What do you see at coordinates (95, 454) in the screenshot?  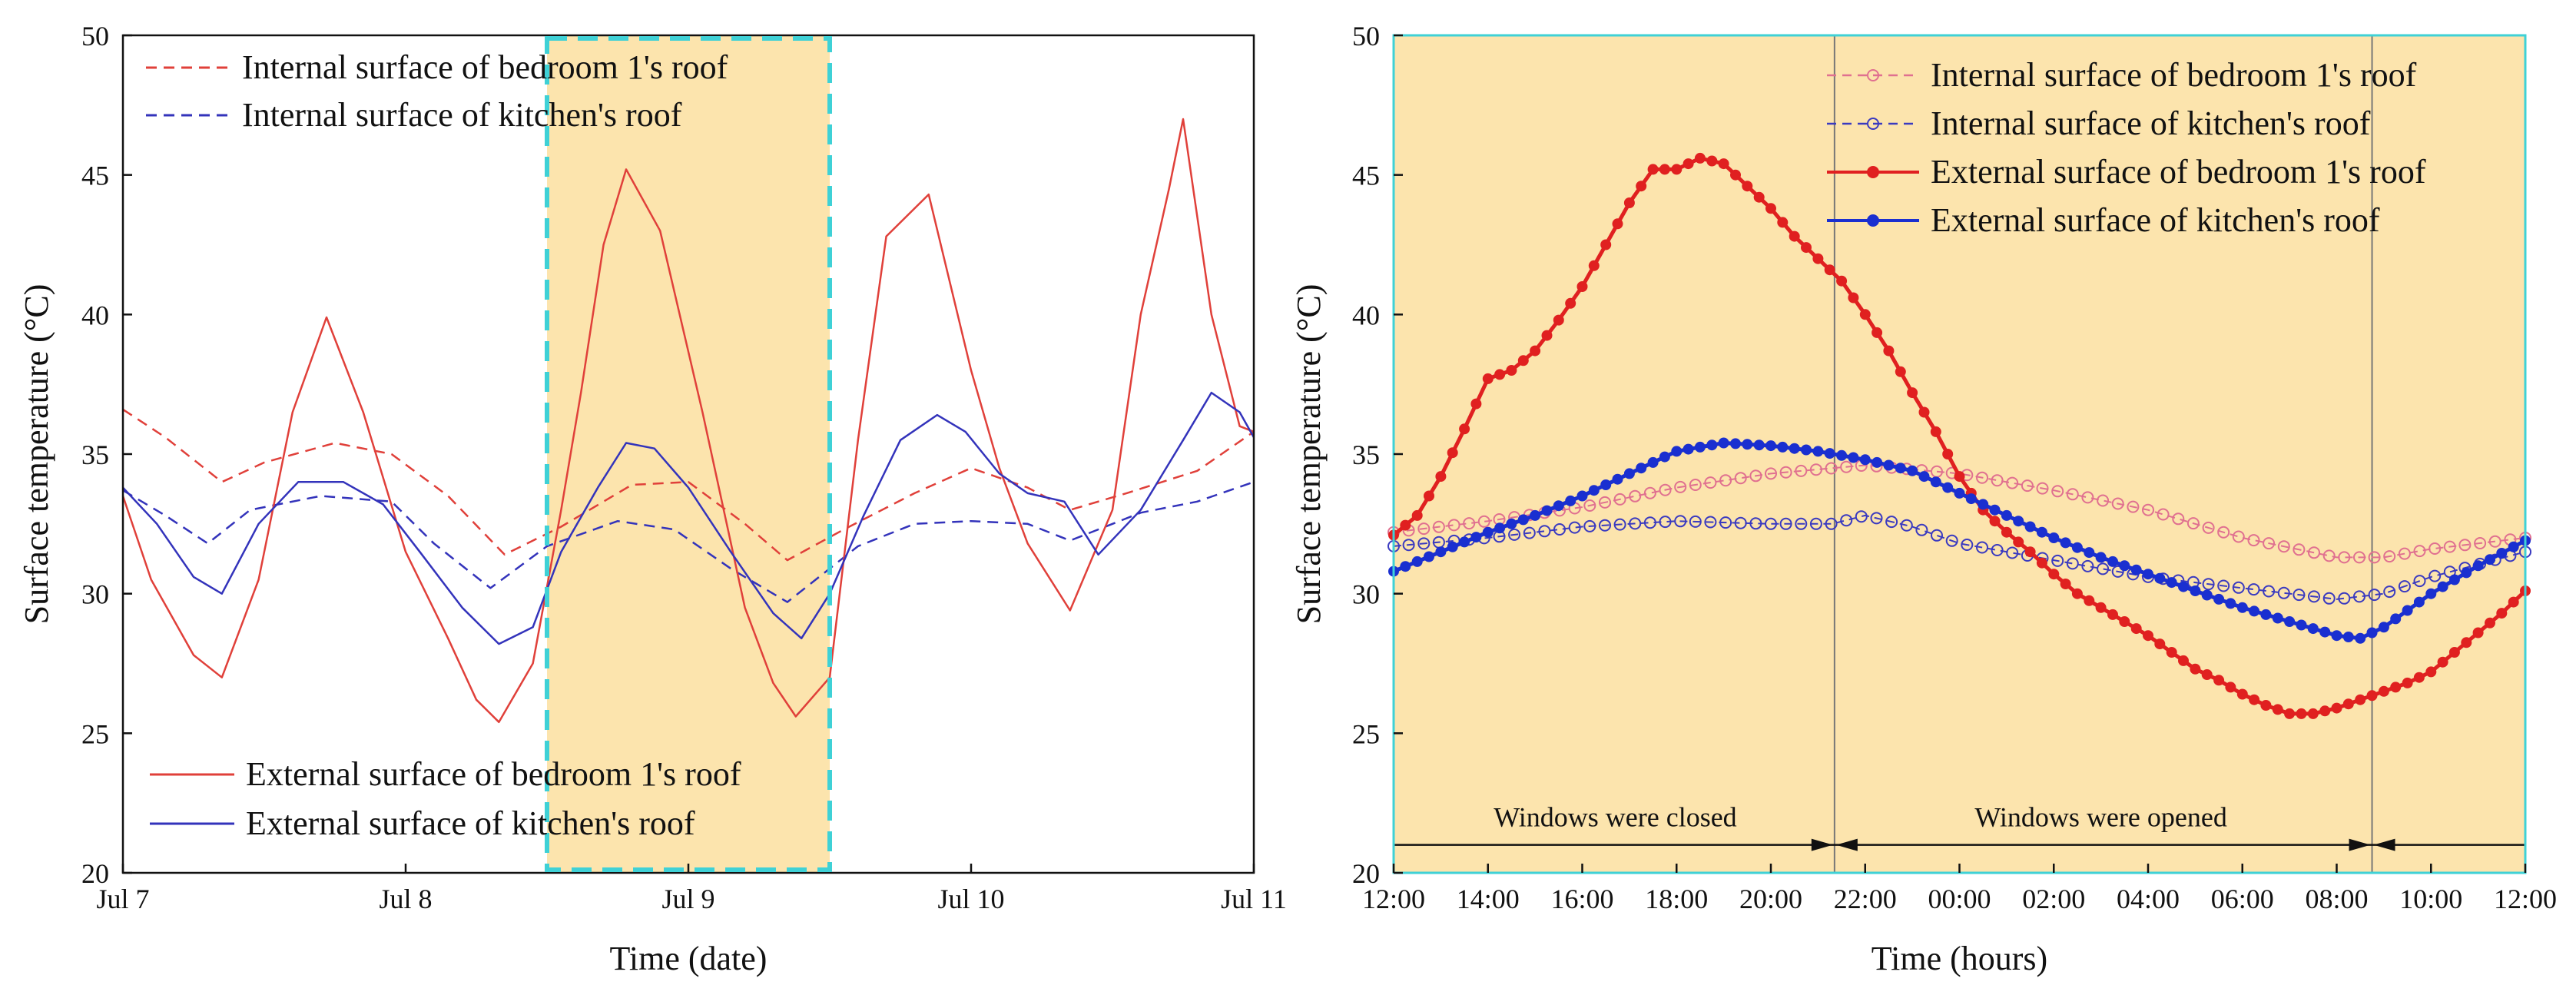 I see `left-y-tick-label: 35` at bounding box center [95, 454].